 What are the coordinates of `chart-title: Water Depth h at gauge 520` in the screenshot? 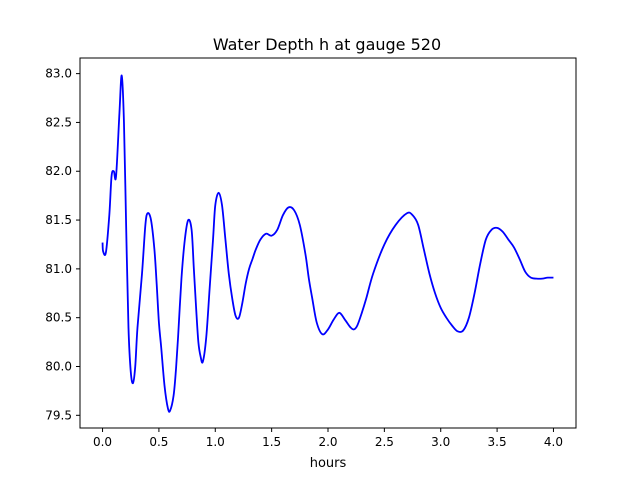 It's located at (327, 44).